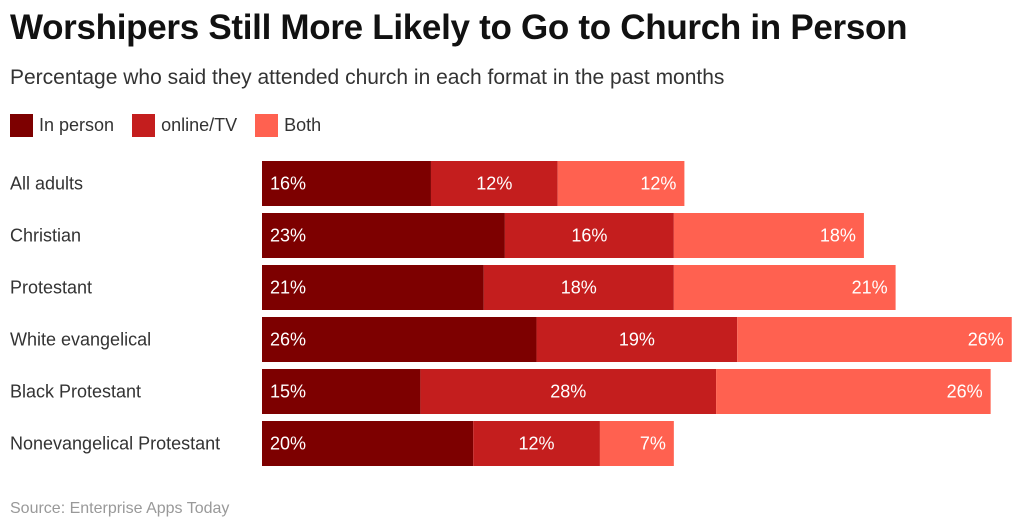 The height and width of the screenshot is (532, 1024). I want to click on category-label: White evangelical, so click(80, 340).